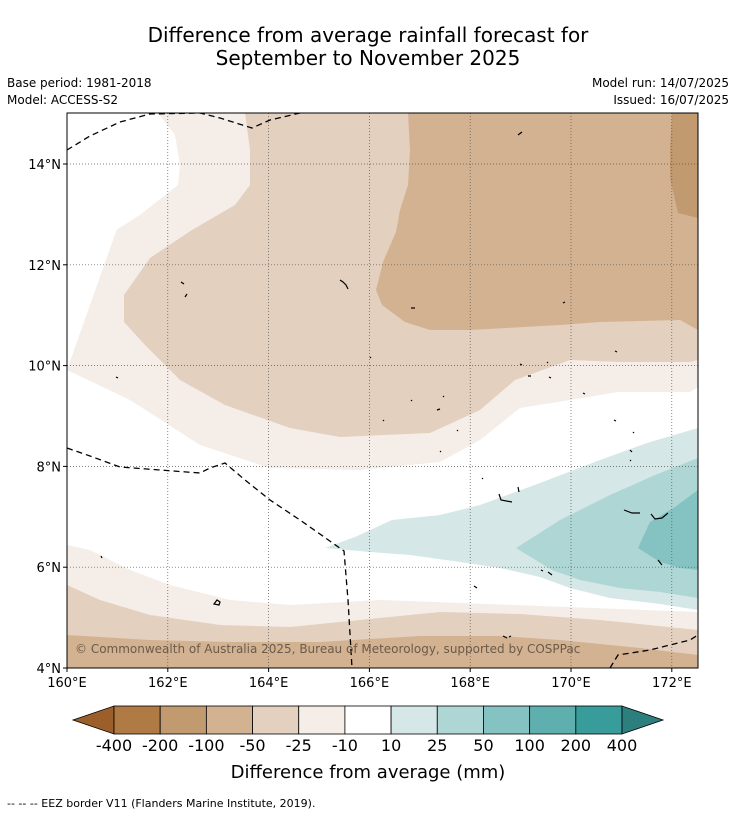  Describe the element at coordinates (49, 669) in the screenshot. I see `lat-label: 4°N` at that location.